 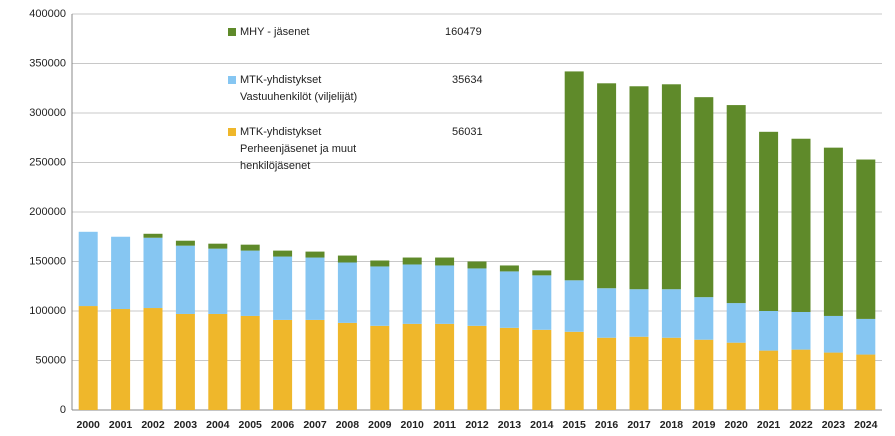 What do you see at coordinates (769, 425) in the screenshot?
I see `x-tick-label: 2021` at bounding box center [769, 425].